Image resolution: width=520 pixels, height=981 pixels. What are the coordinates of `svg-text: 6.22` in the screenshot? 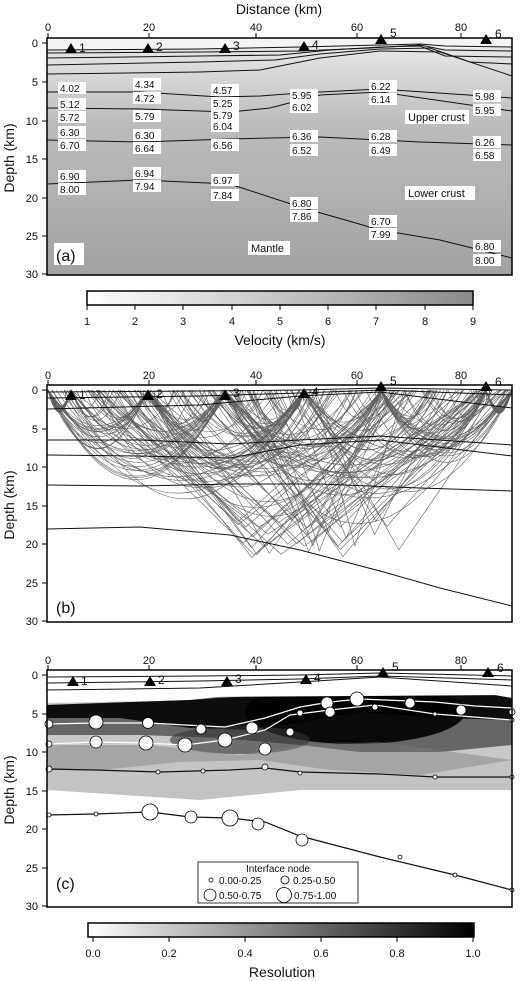 It's located at (381, 87).